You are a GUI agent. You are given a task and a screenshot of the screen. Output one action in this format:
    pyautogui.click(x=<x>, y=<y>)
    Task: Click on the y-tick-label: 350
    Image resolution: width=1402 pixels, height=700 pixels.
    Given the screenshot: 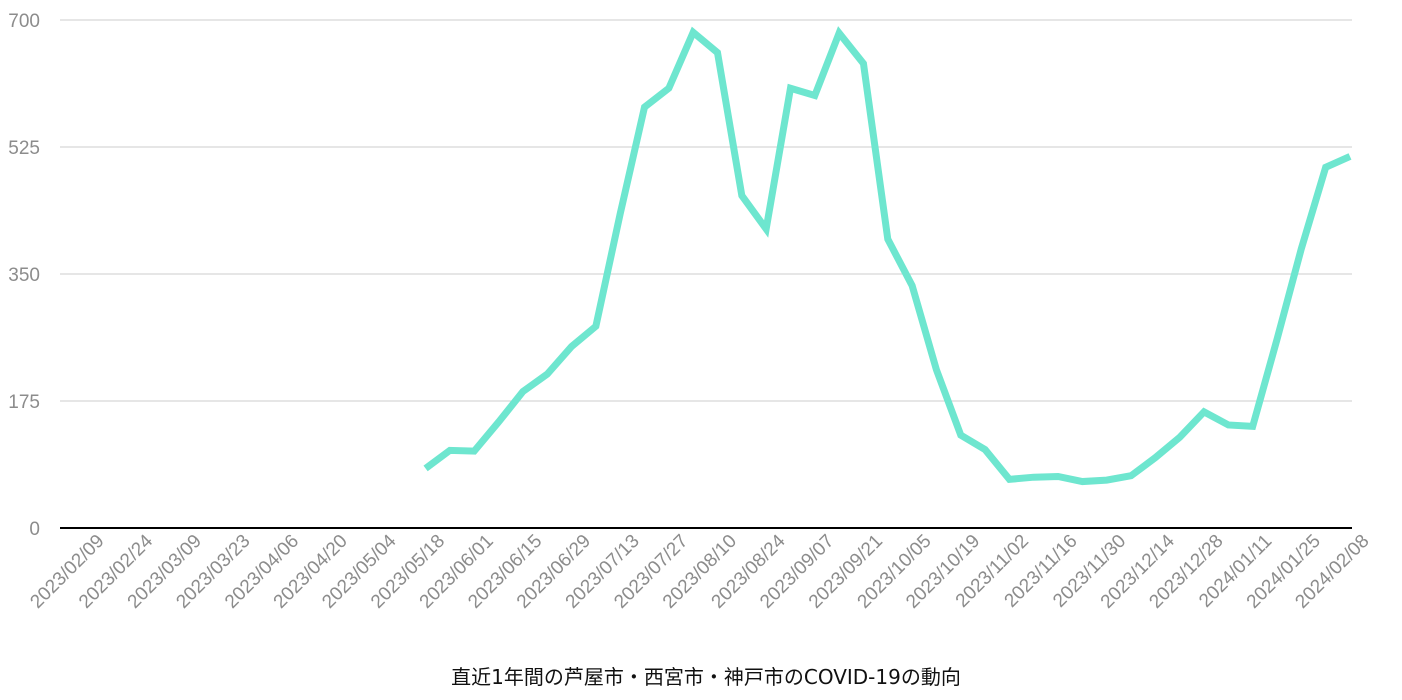 What is the action you would take?
    pyautogui.click(x=24, y=275)
    